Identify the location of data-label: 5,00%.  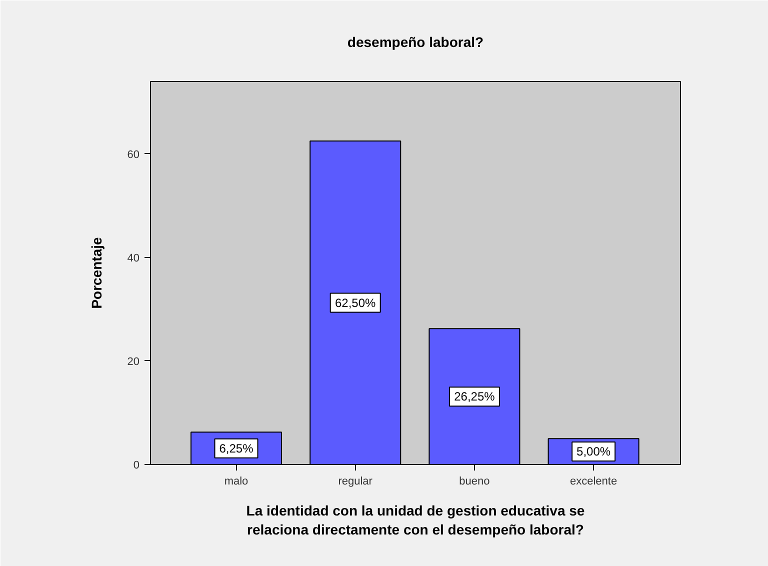
(593, 451).